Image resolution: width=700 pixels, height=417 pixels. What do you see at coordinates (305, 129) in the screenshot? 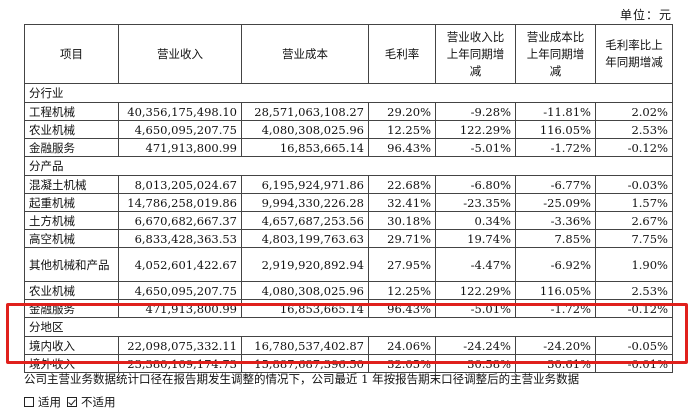
I see `cell-cost: 4,080,308,025.96` at bounding box center [305, 129].